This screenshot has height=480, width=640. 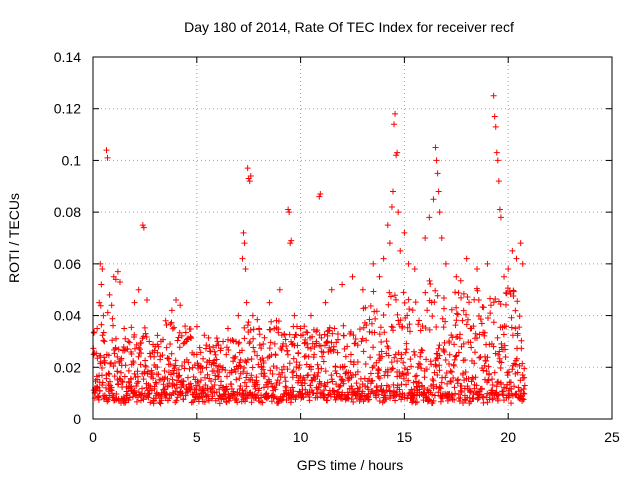 What do you see at coordinates (67, 109) in the screenshot?
I see `y-tick-label: 0.12` at bounding box center [67, 109].